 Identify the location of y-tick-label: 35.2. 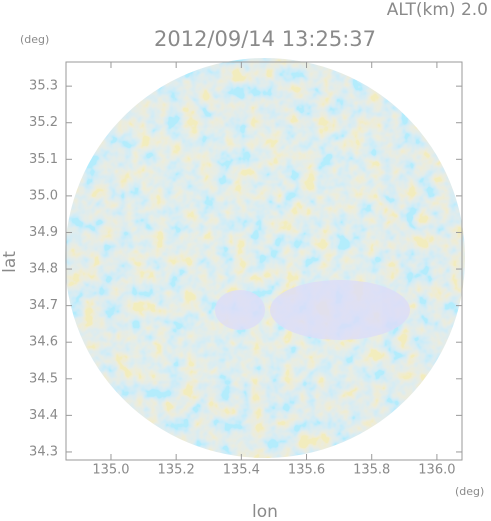
(43, 122).